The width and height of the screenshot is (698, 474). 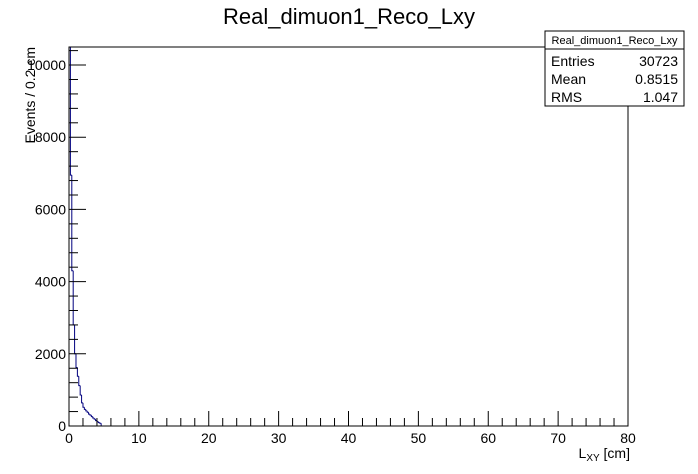 What do you see at coordinates (573, 61) in the screenshot?
I see `stats-entries-label: Entries` at bounding box center [573, 61].